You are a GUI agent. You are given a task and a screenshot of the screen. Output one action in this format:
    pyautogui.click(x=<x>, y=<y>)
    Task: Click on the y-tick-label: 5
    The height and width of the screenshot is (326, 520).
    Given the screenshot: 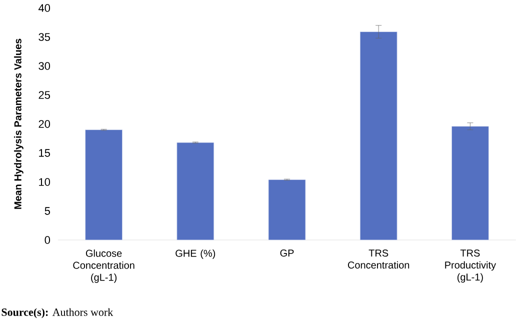 What is the action you would take?
    pyautogui.click(x=47, y=211)
    